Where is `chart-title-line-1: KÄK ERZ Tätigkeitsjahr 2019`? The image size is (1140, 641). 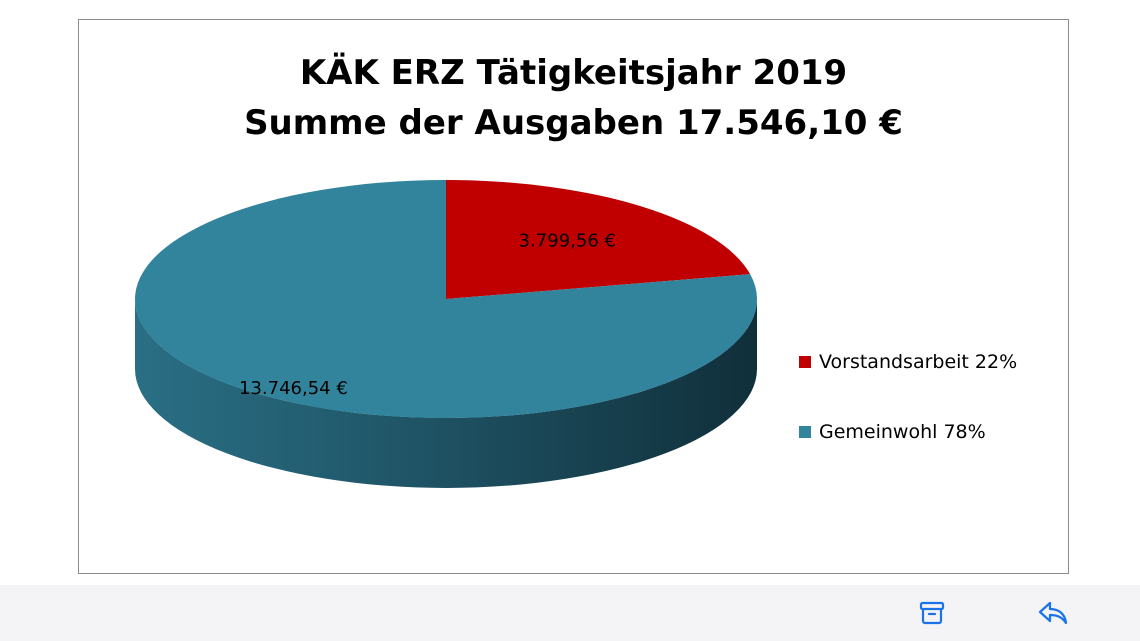 chart-title-line-1: KÄK ERZ Tätigkeitsjahr 2019 is located at coordinates (573, 73).